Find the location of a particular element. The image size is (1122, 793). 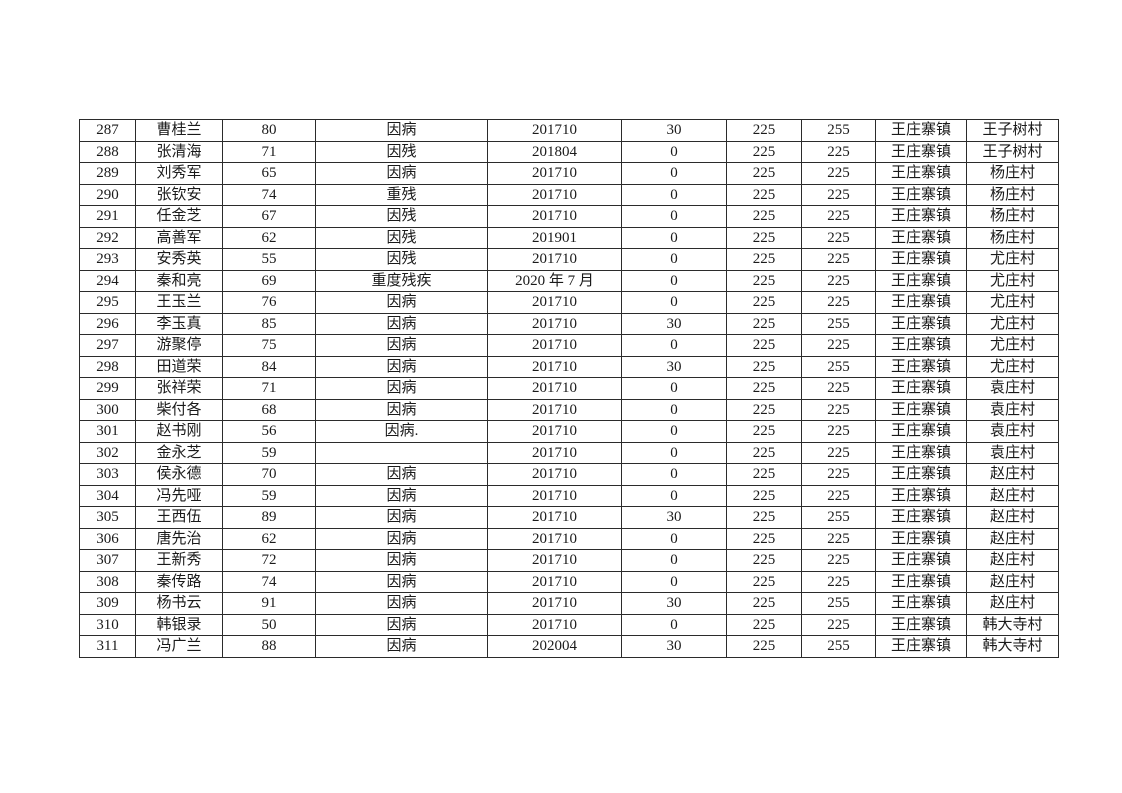

cell-age: 74 is located at coordinates (269, 581).